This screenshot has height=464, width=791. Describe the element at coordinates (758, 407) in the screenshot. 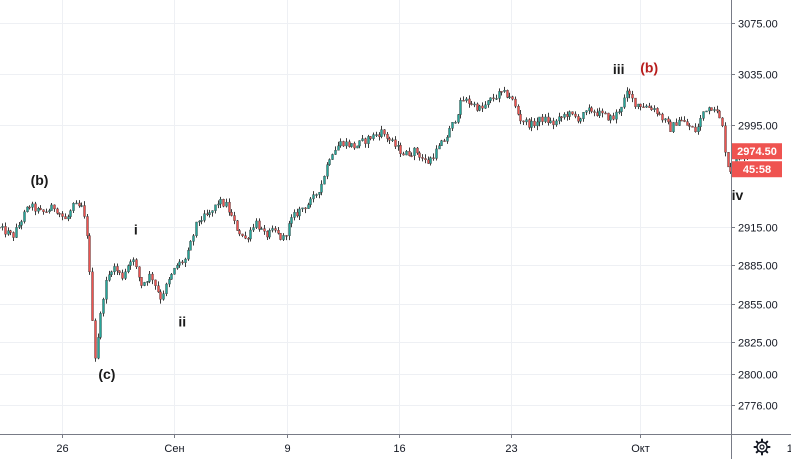

I see `price-tick-label: 2776.00` at that location.